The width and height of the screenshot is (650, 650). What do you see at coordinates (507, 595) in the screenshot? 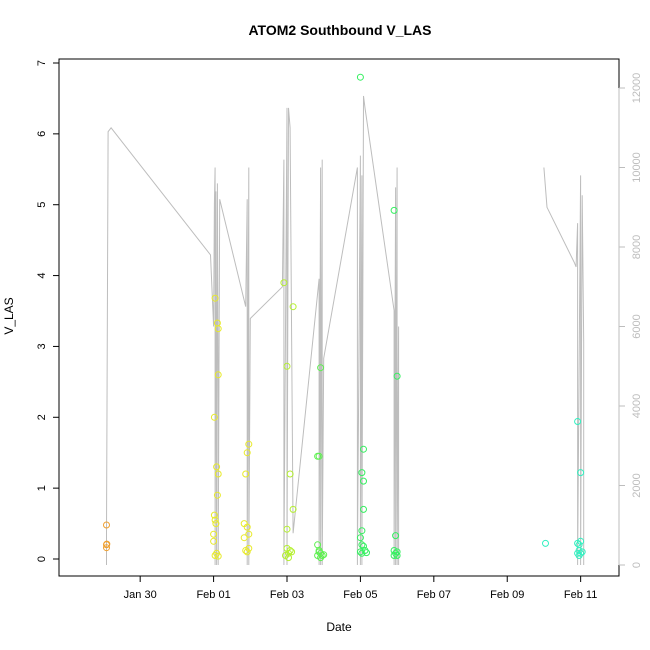
I see `x-tick-label: Feb 09` at bounding box center [507, 595].